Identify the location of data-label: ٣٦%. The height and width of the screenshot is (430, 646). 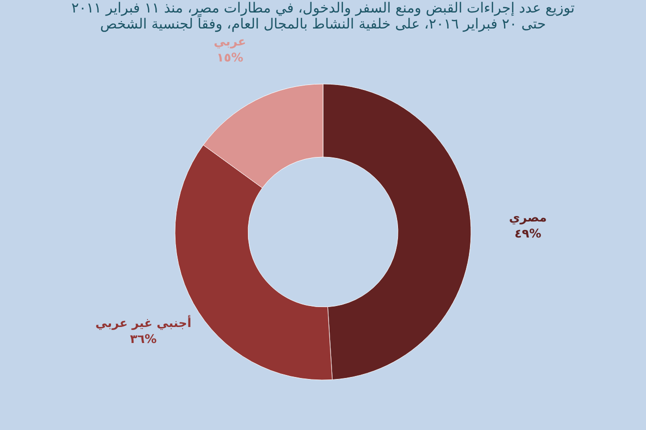
(143, 339).